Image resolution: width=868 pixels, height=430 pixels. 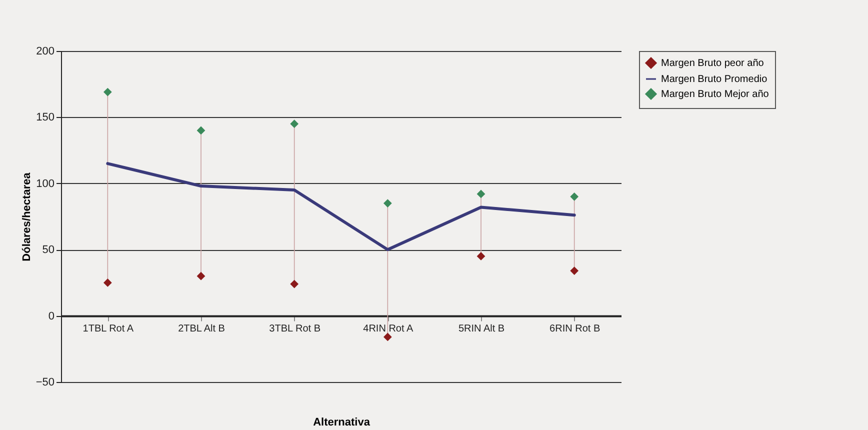 What do you see at coordinates (202, 328) in the screenshot?
I see `x-tick-label: 2TBL Alt B` at bounding box center [202, 328].